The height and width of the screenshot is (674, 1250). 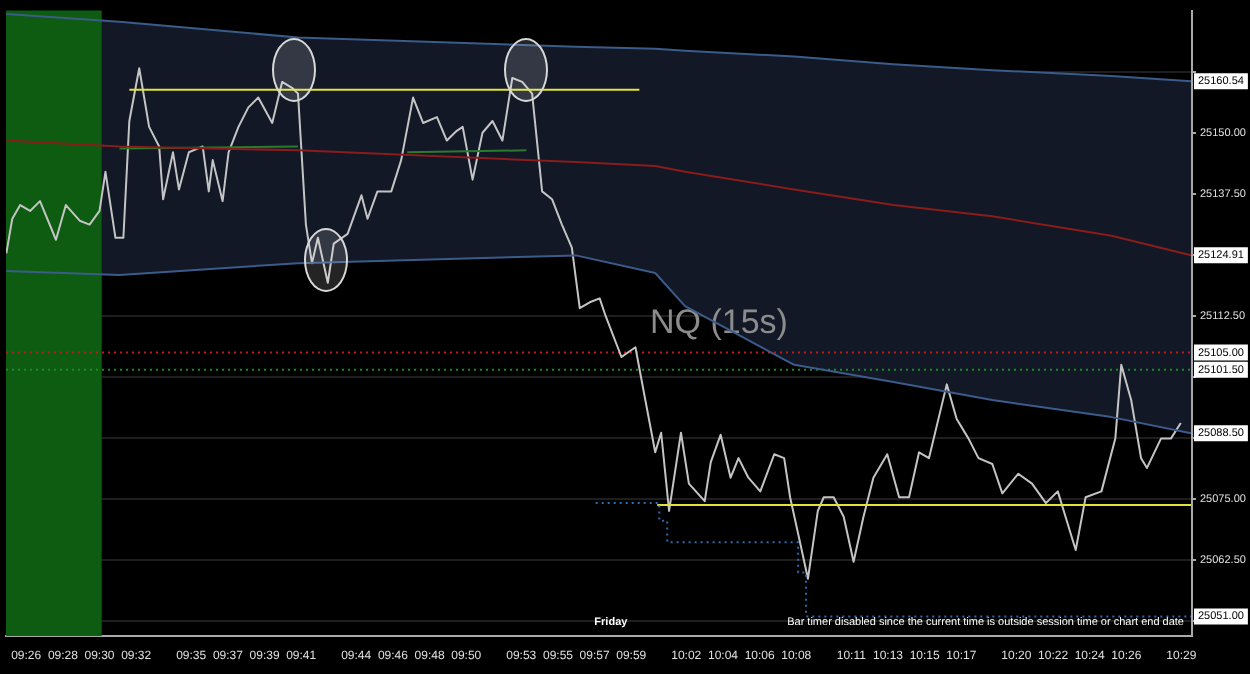 I want to click on text: NQ (15s), so click(x=719, y=321).